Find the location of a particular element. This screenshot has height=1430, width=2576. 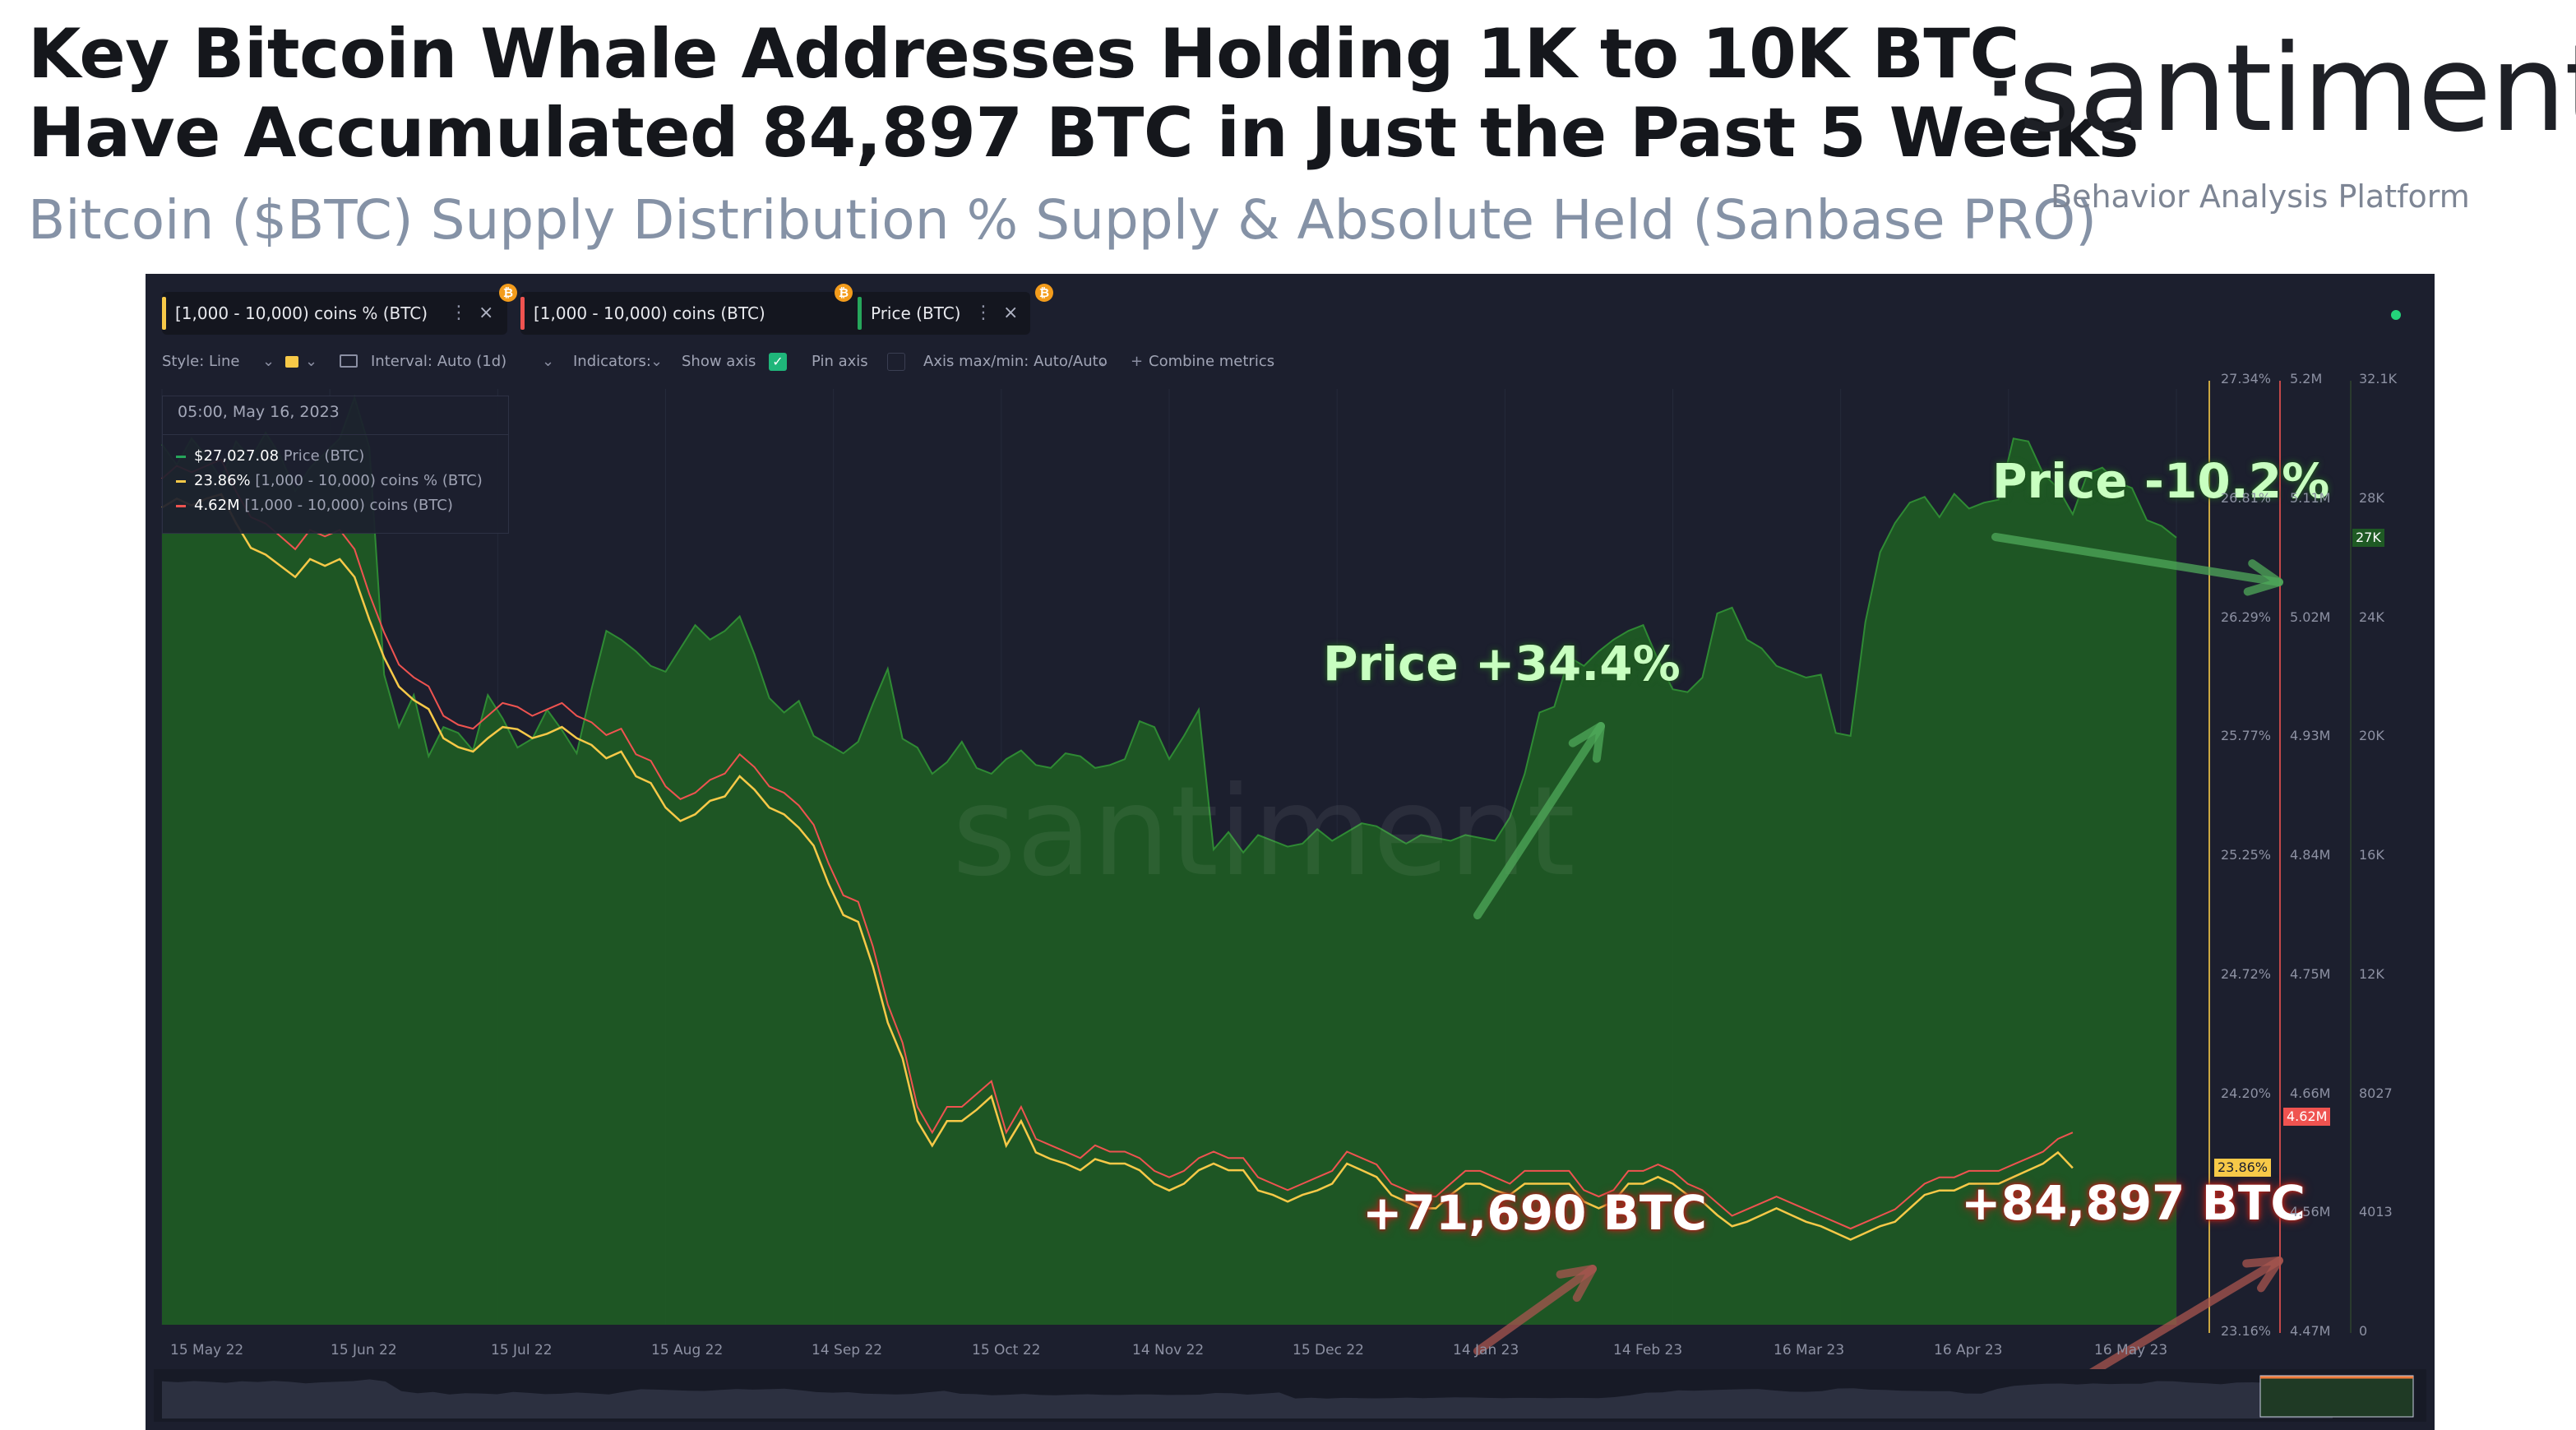

abs-color-bar is located at coordinates (522, 313).